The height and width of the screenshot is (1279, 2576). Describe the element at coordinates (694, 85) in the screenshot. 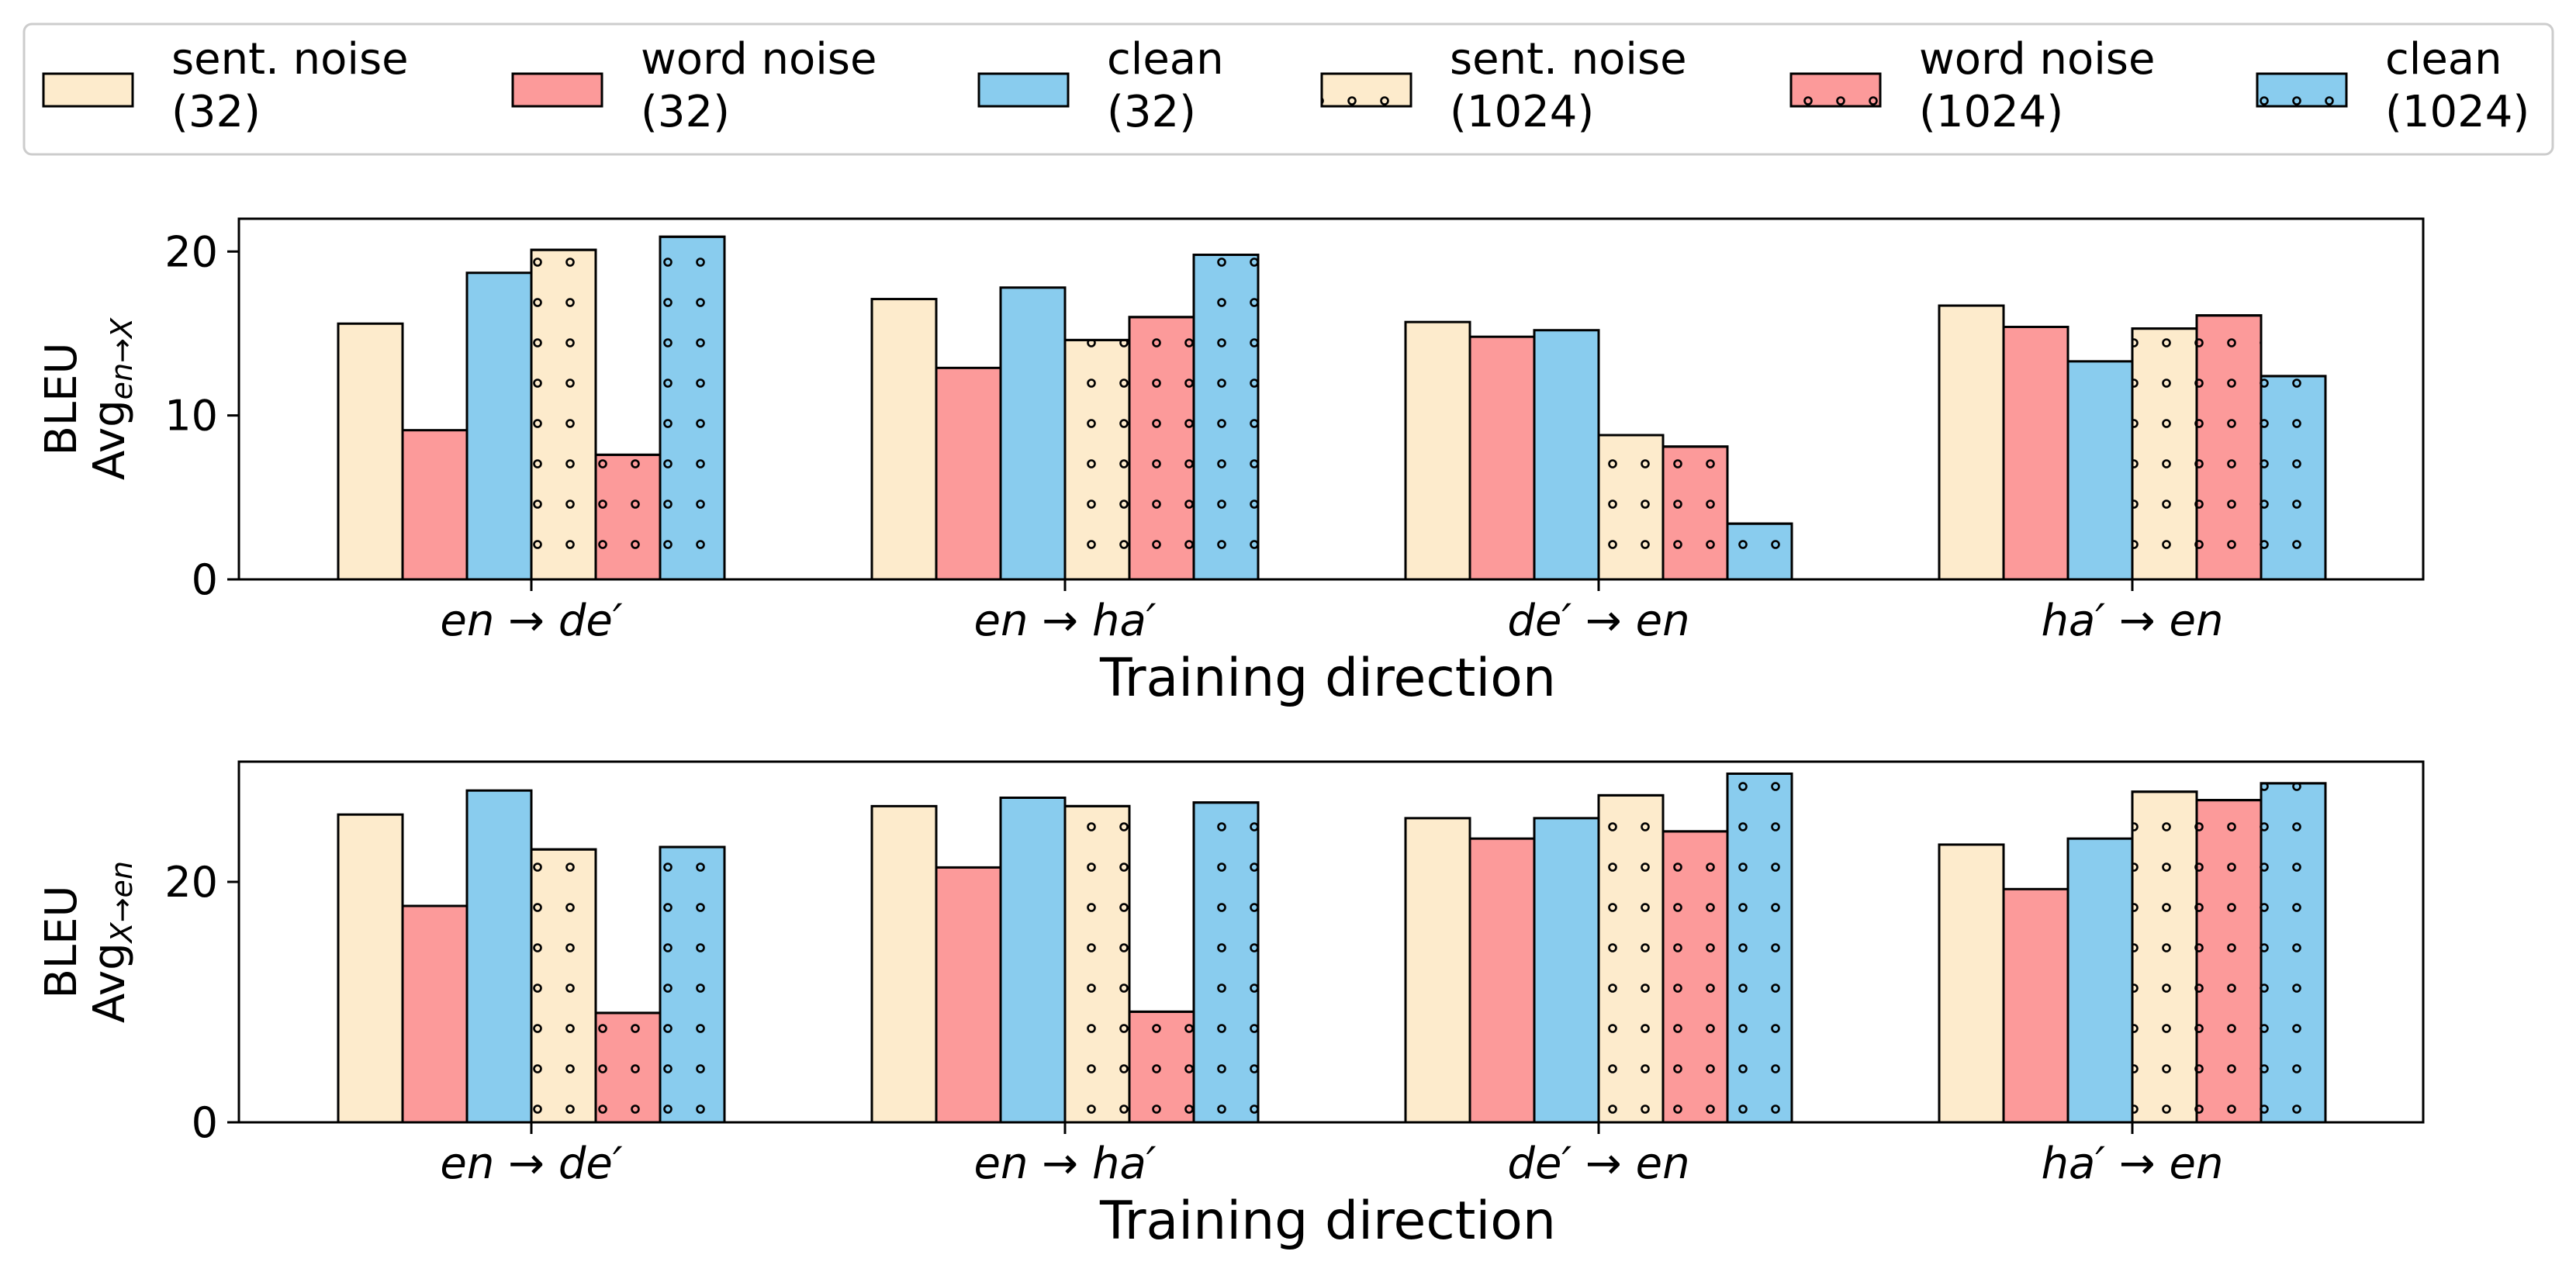

I see `legend-entry: word noise(32)` at that location.